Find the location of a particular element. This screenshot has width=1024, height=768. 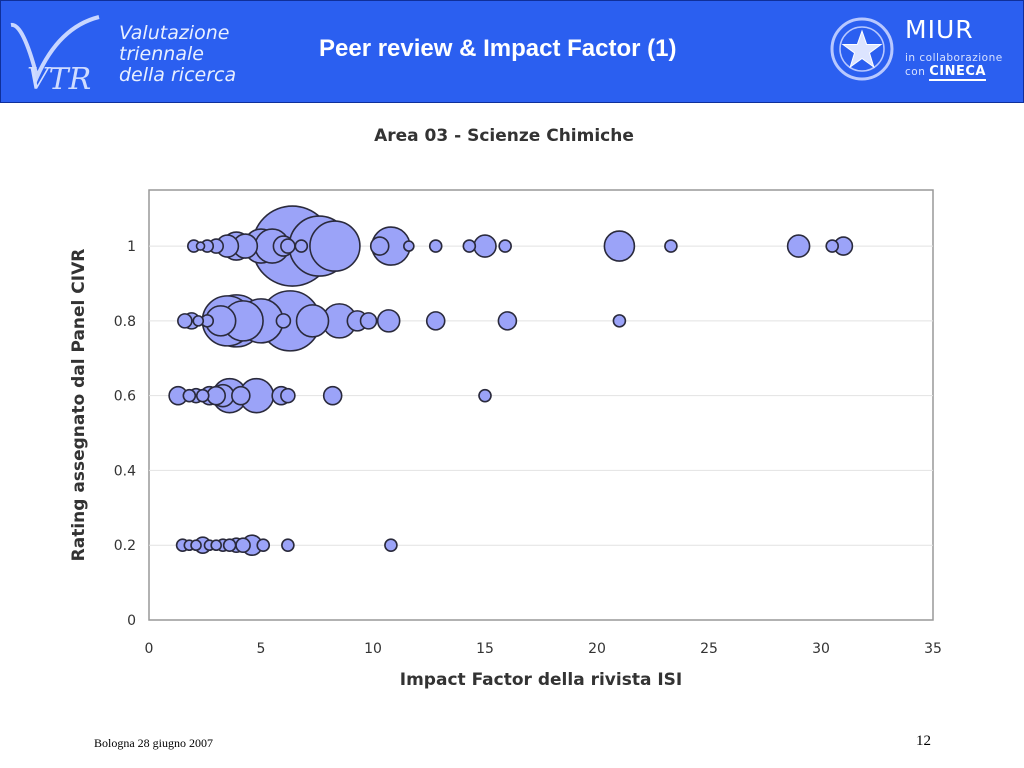

miur-logo: MIUR in collaborazione con CINECA is located at coordinates (922, 52).